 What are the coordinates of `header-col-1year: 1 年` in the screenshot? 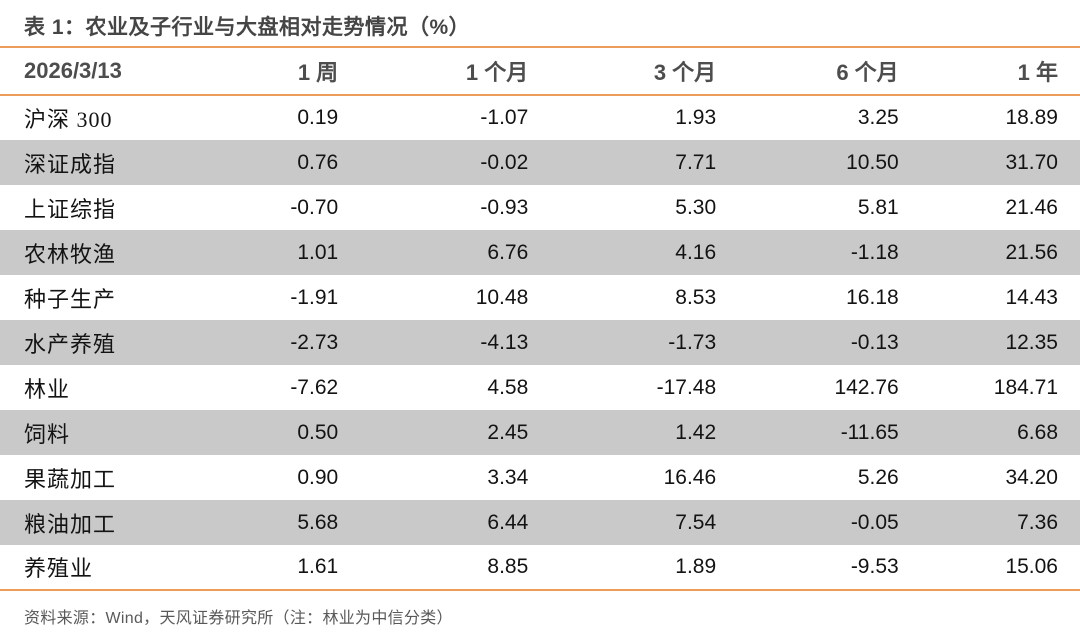 It's located at (1037, 72).